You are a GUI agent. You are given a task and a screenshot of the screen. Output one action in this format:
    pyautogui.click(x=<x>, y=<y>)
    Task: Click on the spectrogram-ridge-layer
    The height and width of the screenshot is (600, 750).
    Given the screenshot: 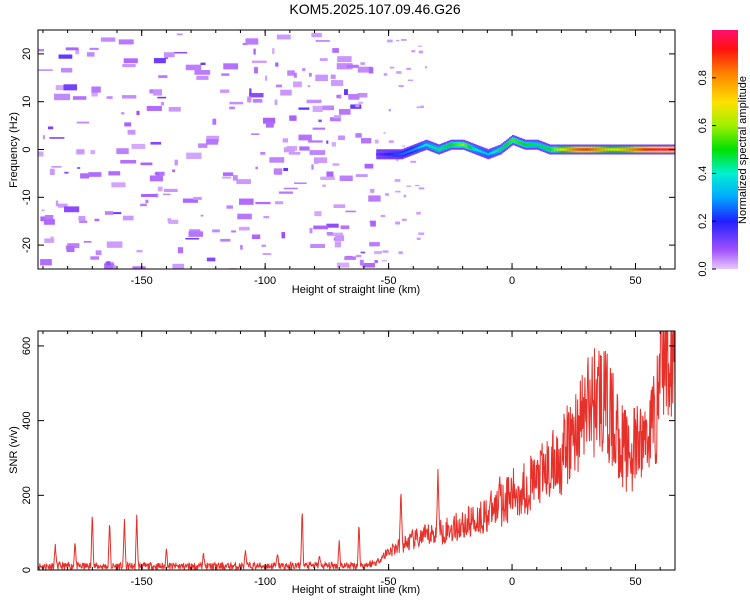 What is the action you would take?
    pyautogui.click(x=525, y=147)
    